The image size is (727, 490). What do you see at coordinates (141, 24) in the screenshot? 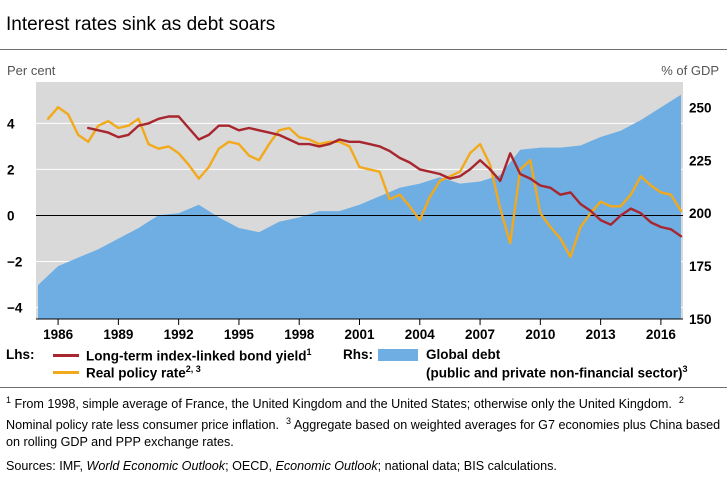
I see `chart-title: Interest rates sink as debt soars` at bounding box center [141, 24].